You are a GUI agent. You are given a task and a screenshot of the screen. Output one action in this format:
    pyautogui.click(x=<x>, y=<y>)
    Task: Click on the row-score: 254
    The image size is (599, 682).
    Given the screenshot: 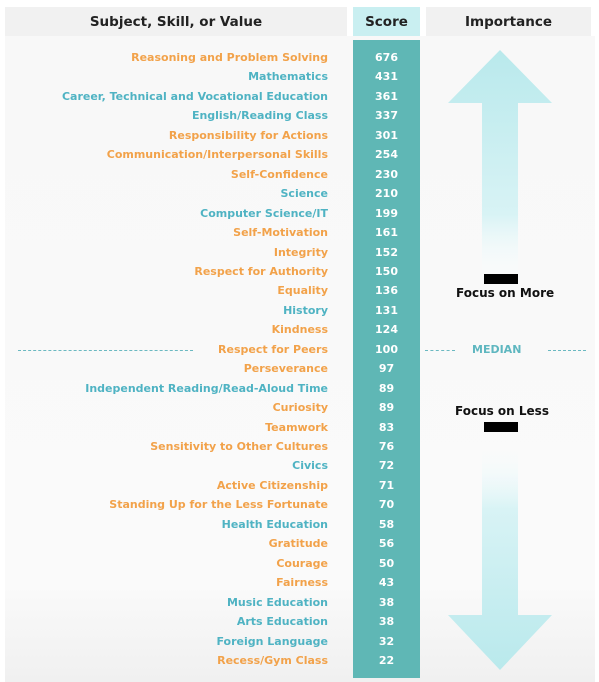 What is the action you would take?
    pyautogui.click(x=386, y=155)
    